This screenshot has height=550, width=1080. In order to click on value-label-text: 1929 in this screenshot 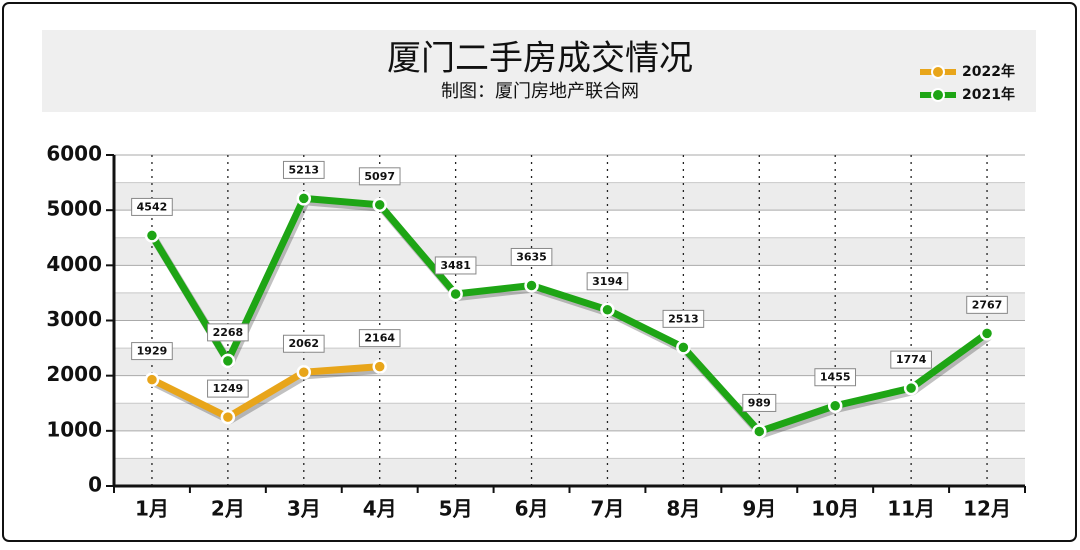, I will do `click(152, 351)`.